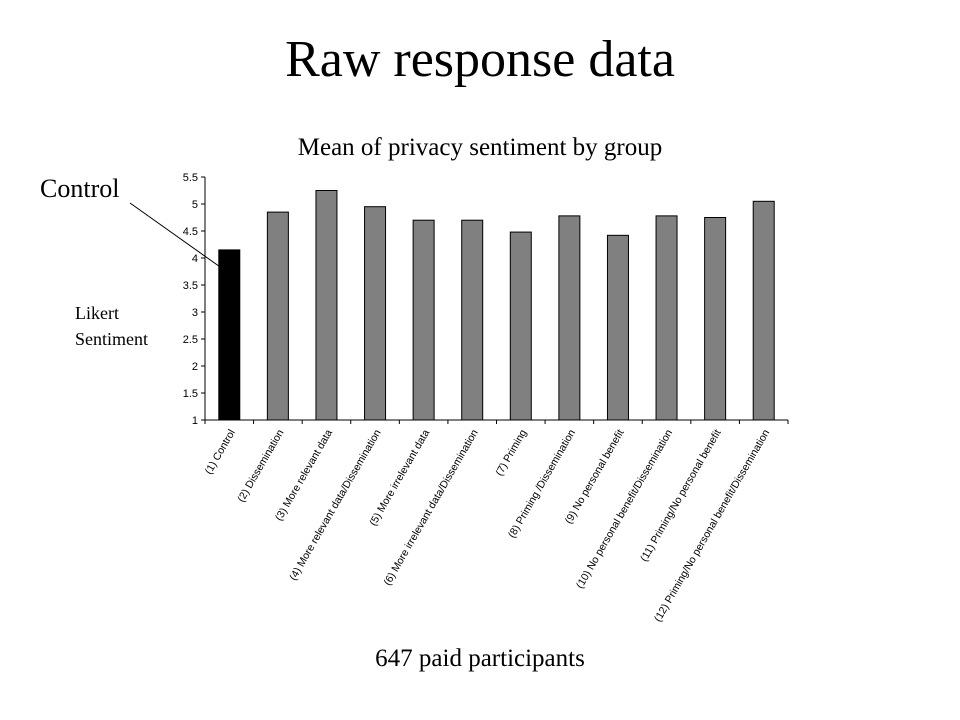 The width and height of the screenshot is (960, 720). Describe the element at coordinates (335, 504) in the screenshot. I see `x-category-label: (4) More relevant data/Dissemination` at that location.